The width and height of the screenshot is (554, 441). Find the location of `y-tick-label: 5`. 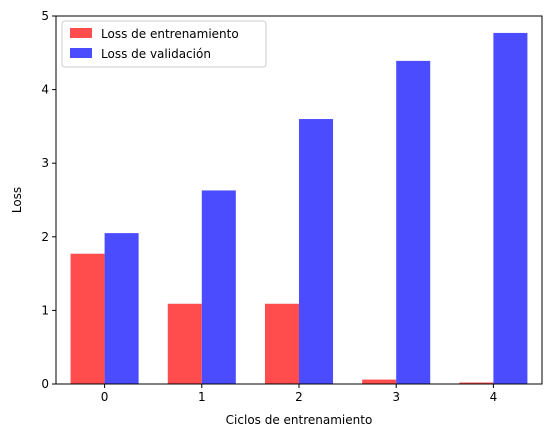

y-tick-label: 5 is located at coordinates (45, 16).